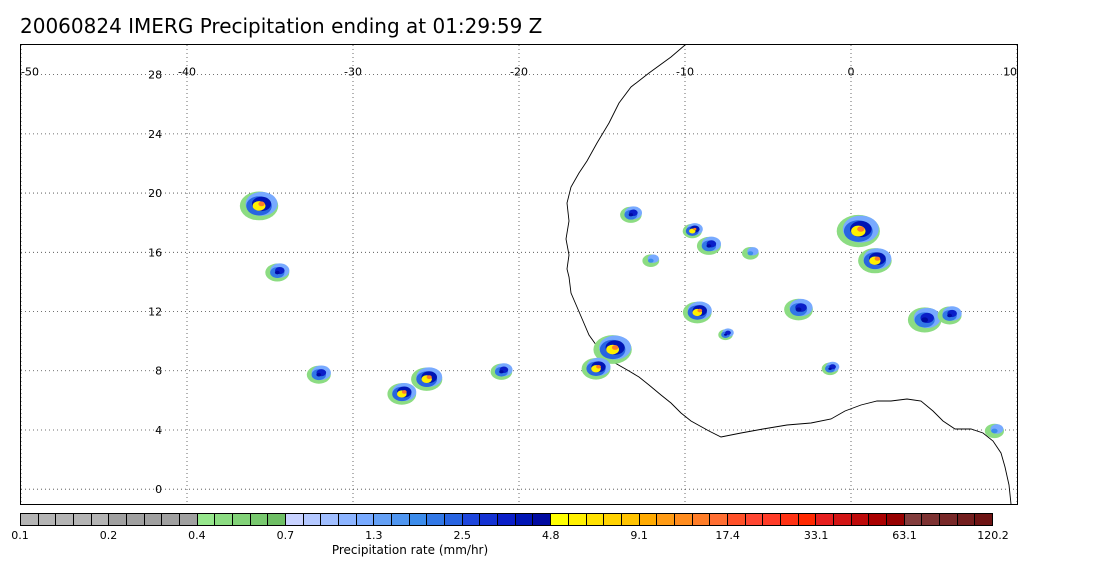 Image resolution: width=1101 pixels, height=571 pixels. Describe the element at coordinates (20, 535) in the screenshot. I see `colorbar-tick-label: 0.1` at that location.